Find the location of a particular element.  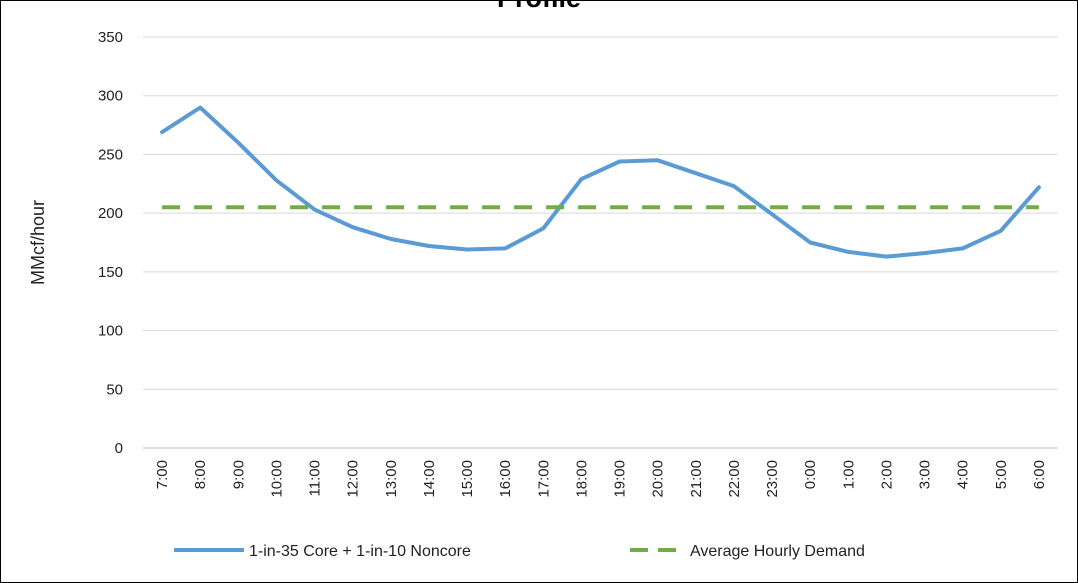

y-tick-label: 300 is located at coordinates (110, 96).